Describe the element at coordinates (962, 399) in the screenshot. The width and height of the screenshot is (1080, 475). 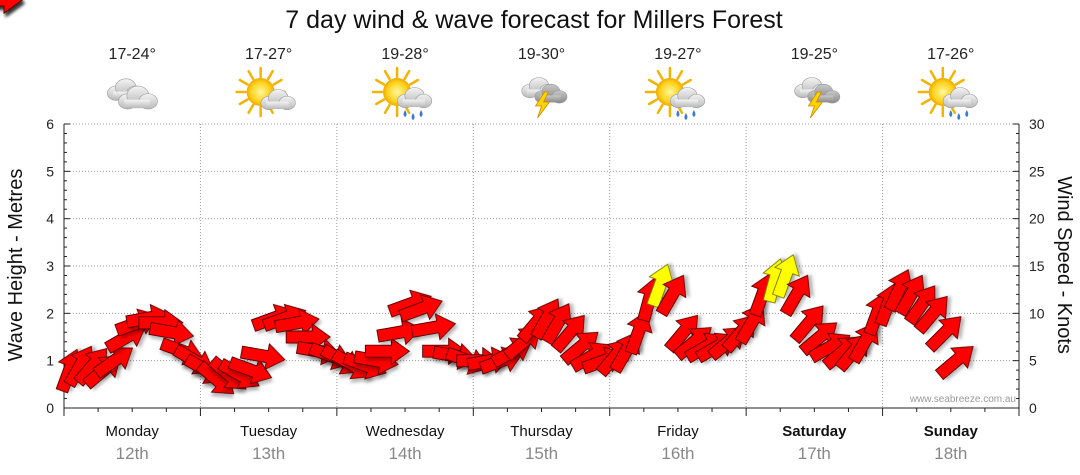
I see `credit-text: www.seabreeze.com.au` at that location.